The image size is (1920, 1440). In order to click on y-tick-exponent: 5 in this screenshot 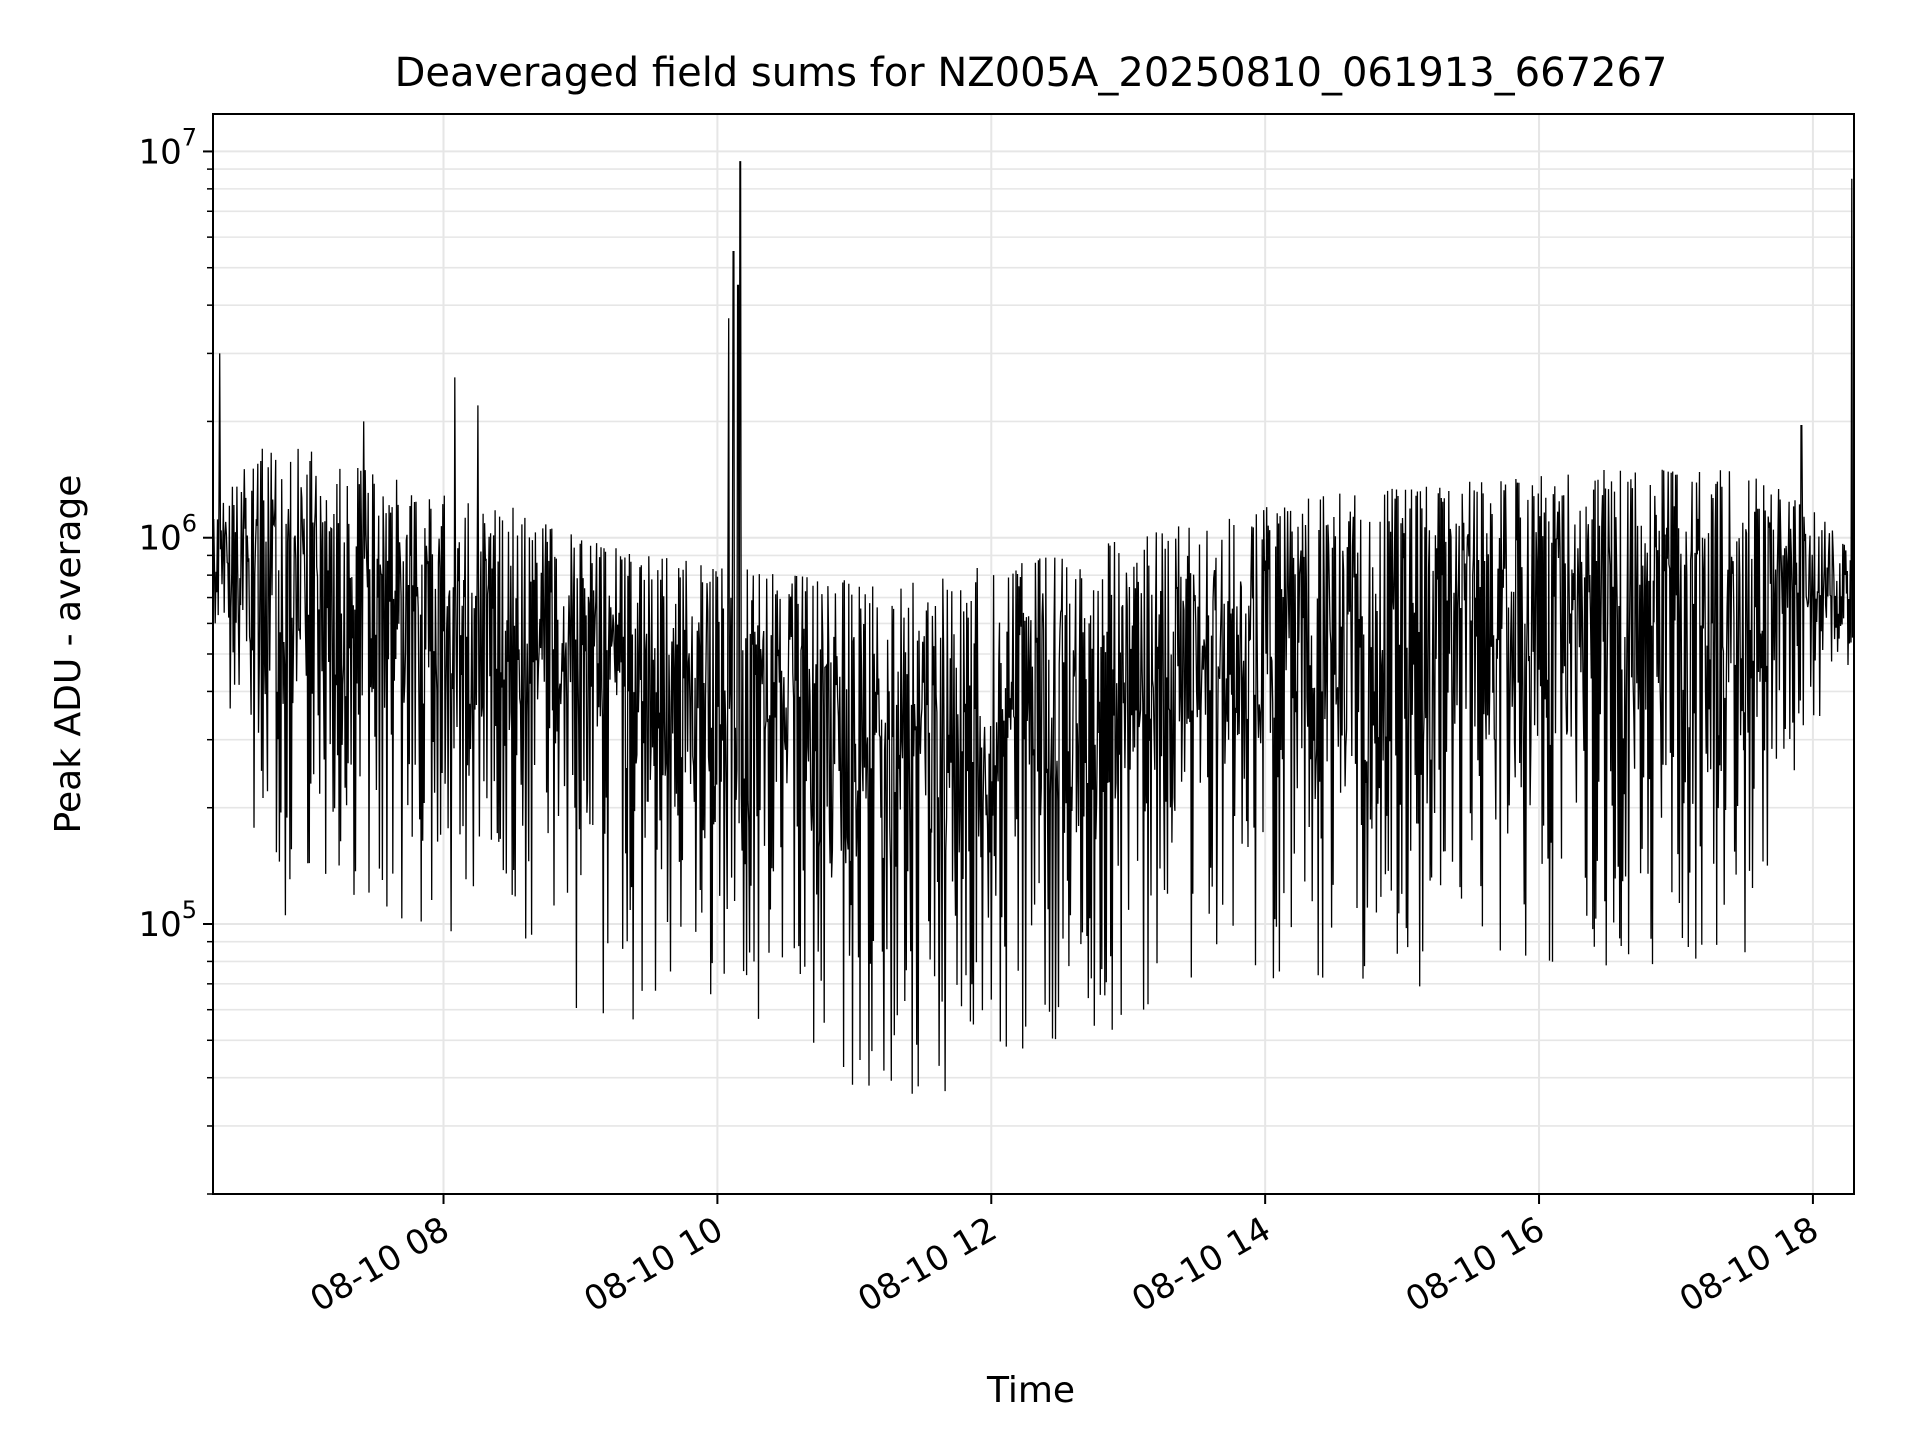, I will do `click(189, 910)`.